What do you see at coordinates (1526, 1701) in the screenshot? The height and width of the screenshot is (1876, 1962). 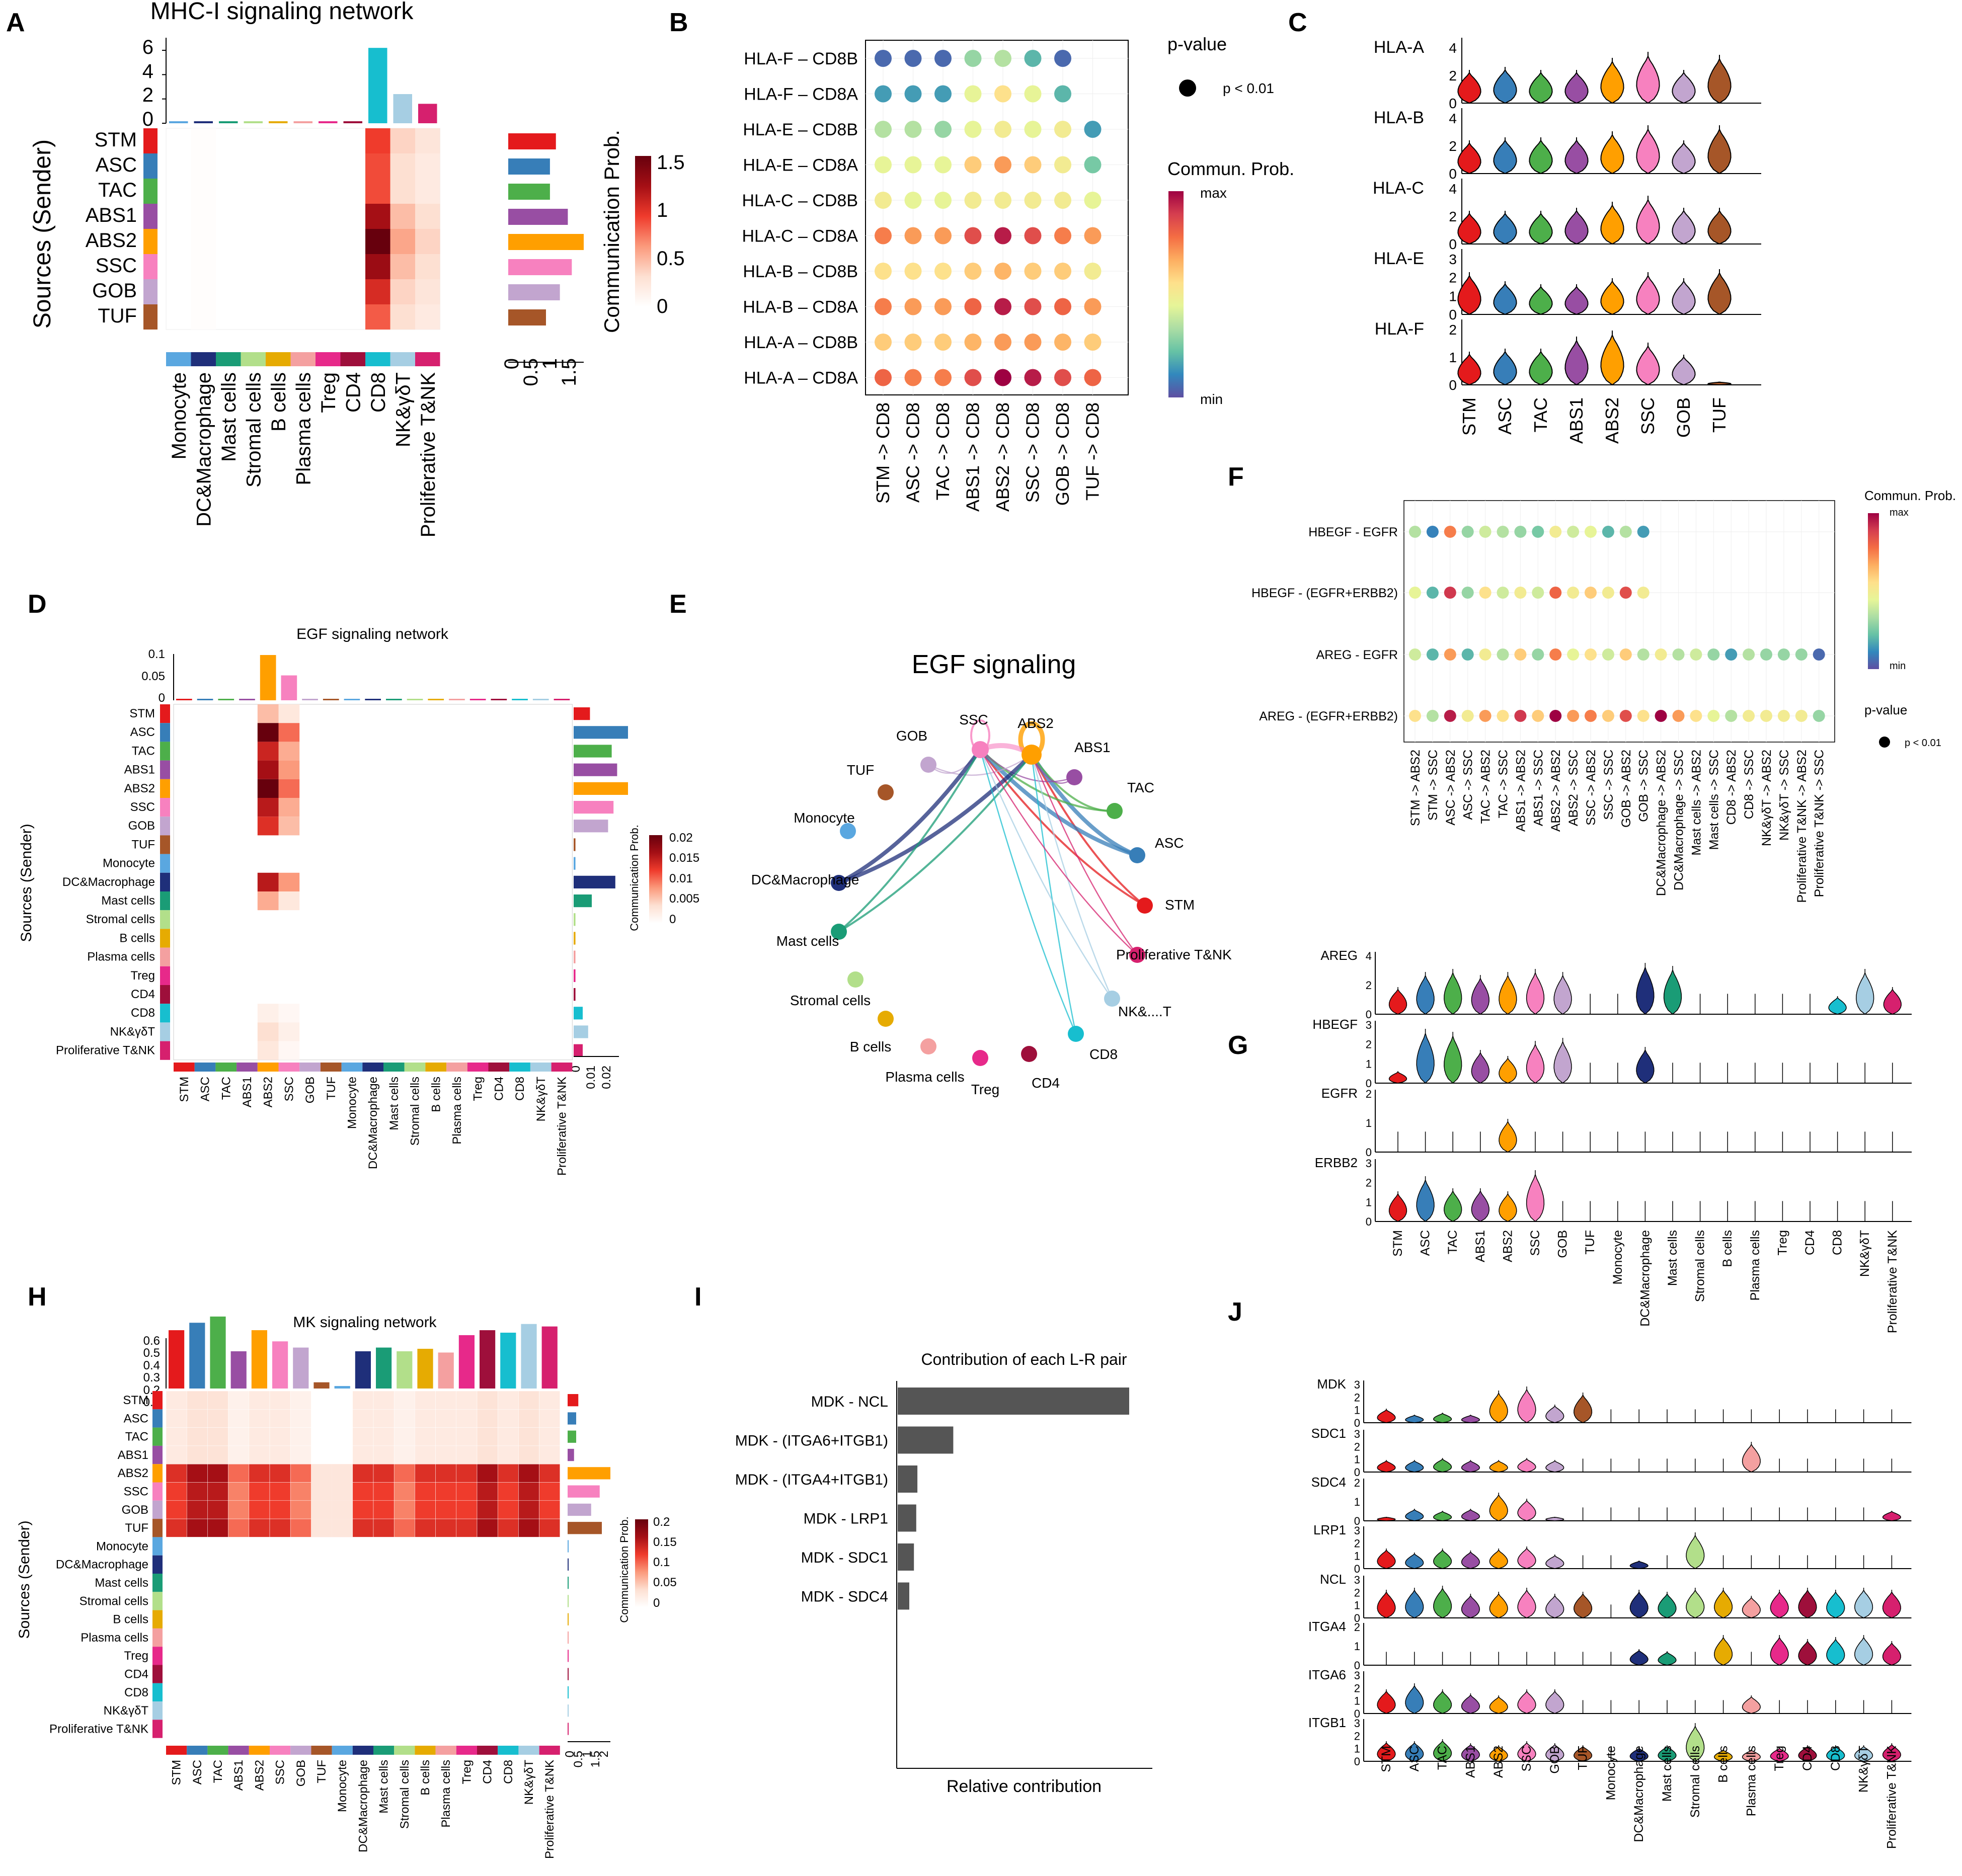 I see `panel-j-violin-itga6-ssc` at bounding box center [1526, 1701].